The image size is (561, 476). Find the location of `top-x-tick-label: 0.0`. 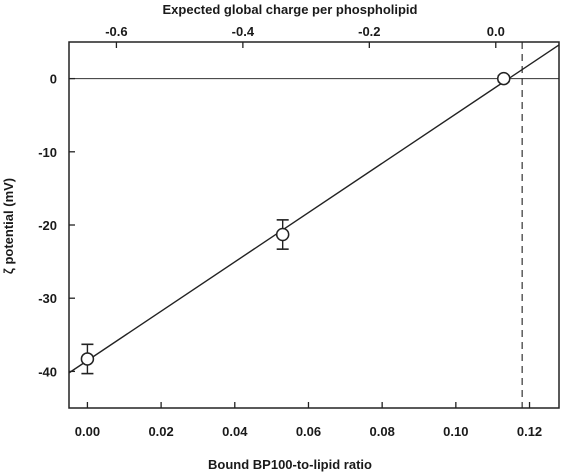

top-x-tick-label: 0.0 is located at coordinates (496, 31).